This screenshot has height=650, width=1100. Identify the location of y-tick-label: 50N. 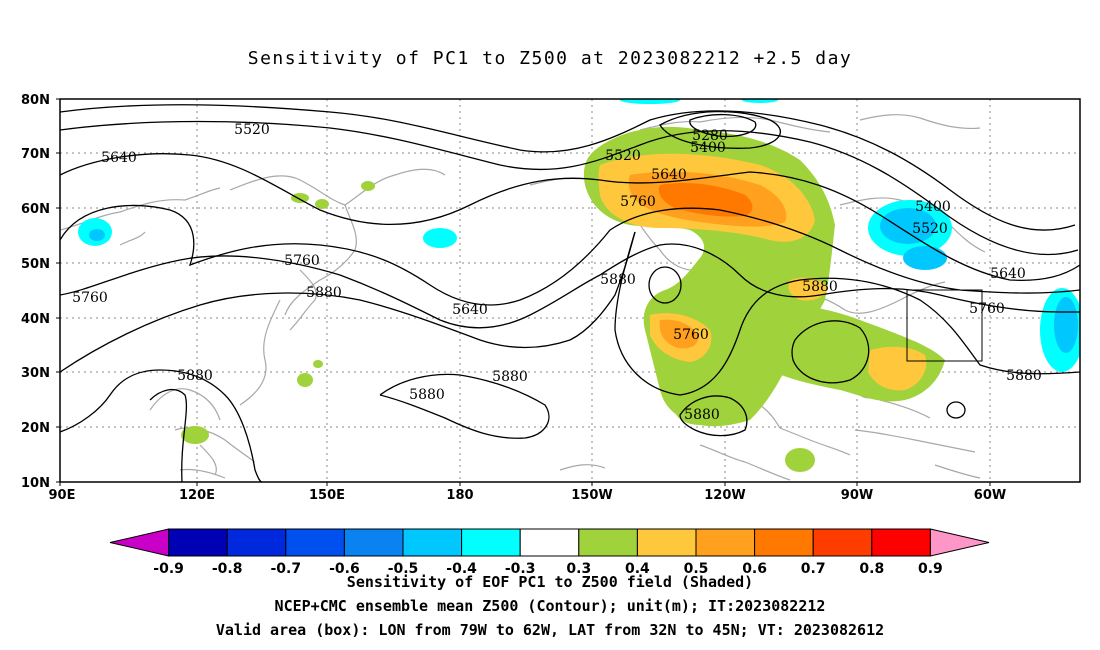
(35, 264).